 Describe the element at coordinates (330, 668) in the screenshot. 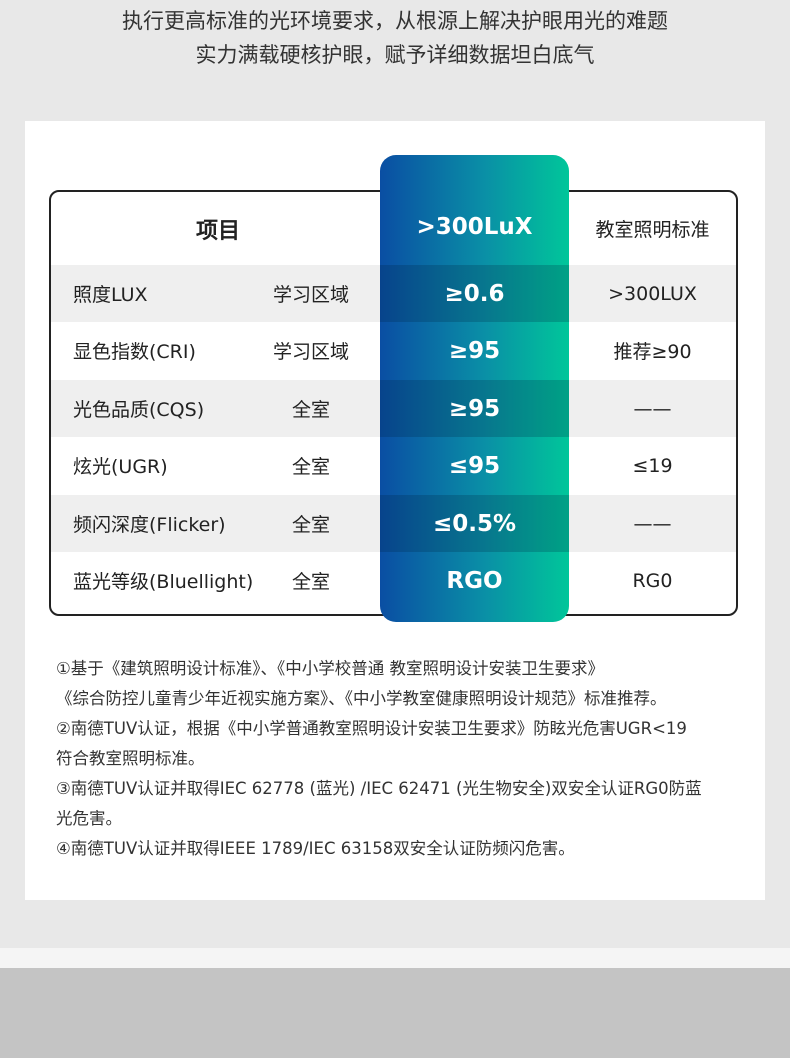

I see `note-line: ①基于《建筑照明设计标准》、《中小学校普通 教室照明设计安装卫生要求》` at that location.